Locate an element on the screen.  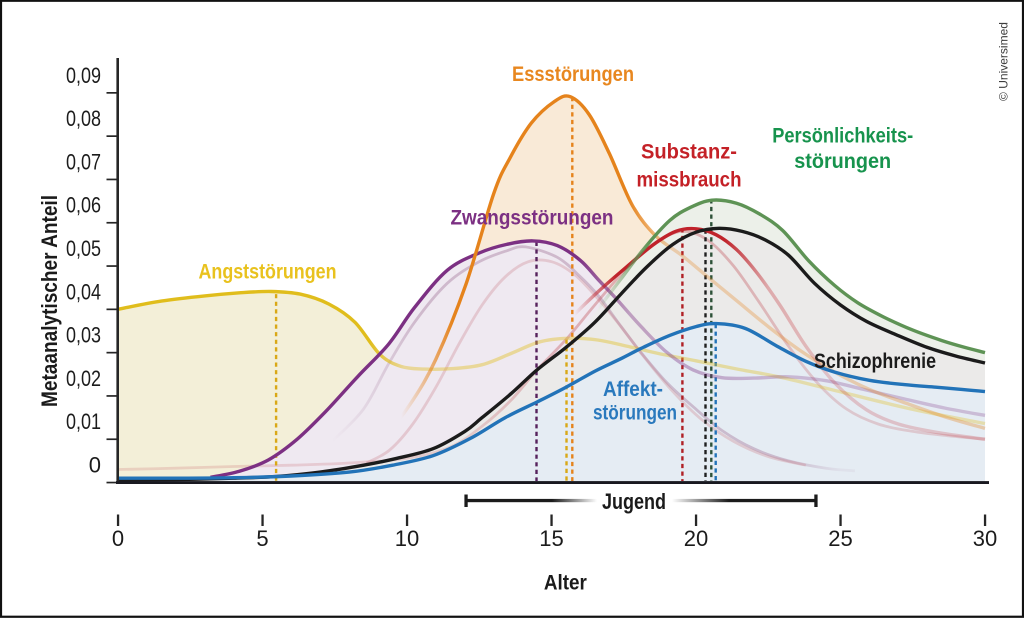
svg-text: 0,03 is located at coordinates (83, 335).